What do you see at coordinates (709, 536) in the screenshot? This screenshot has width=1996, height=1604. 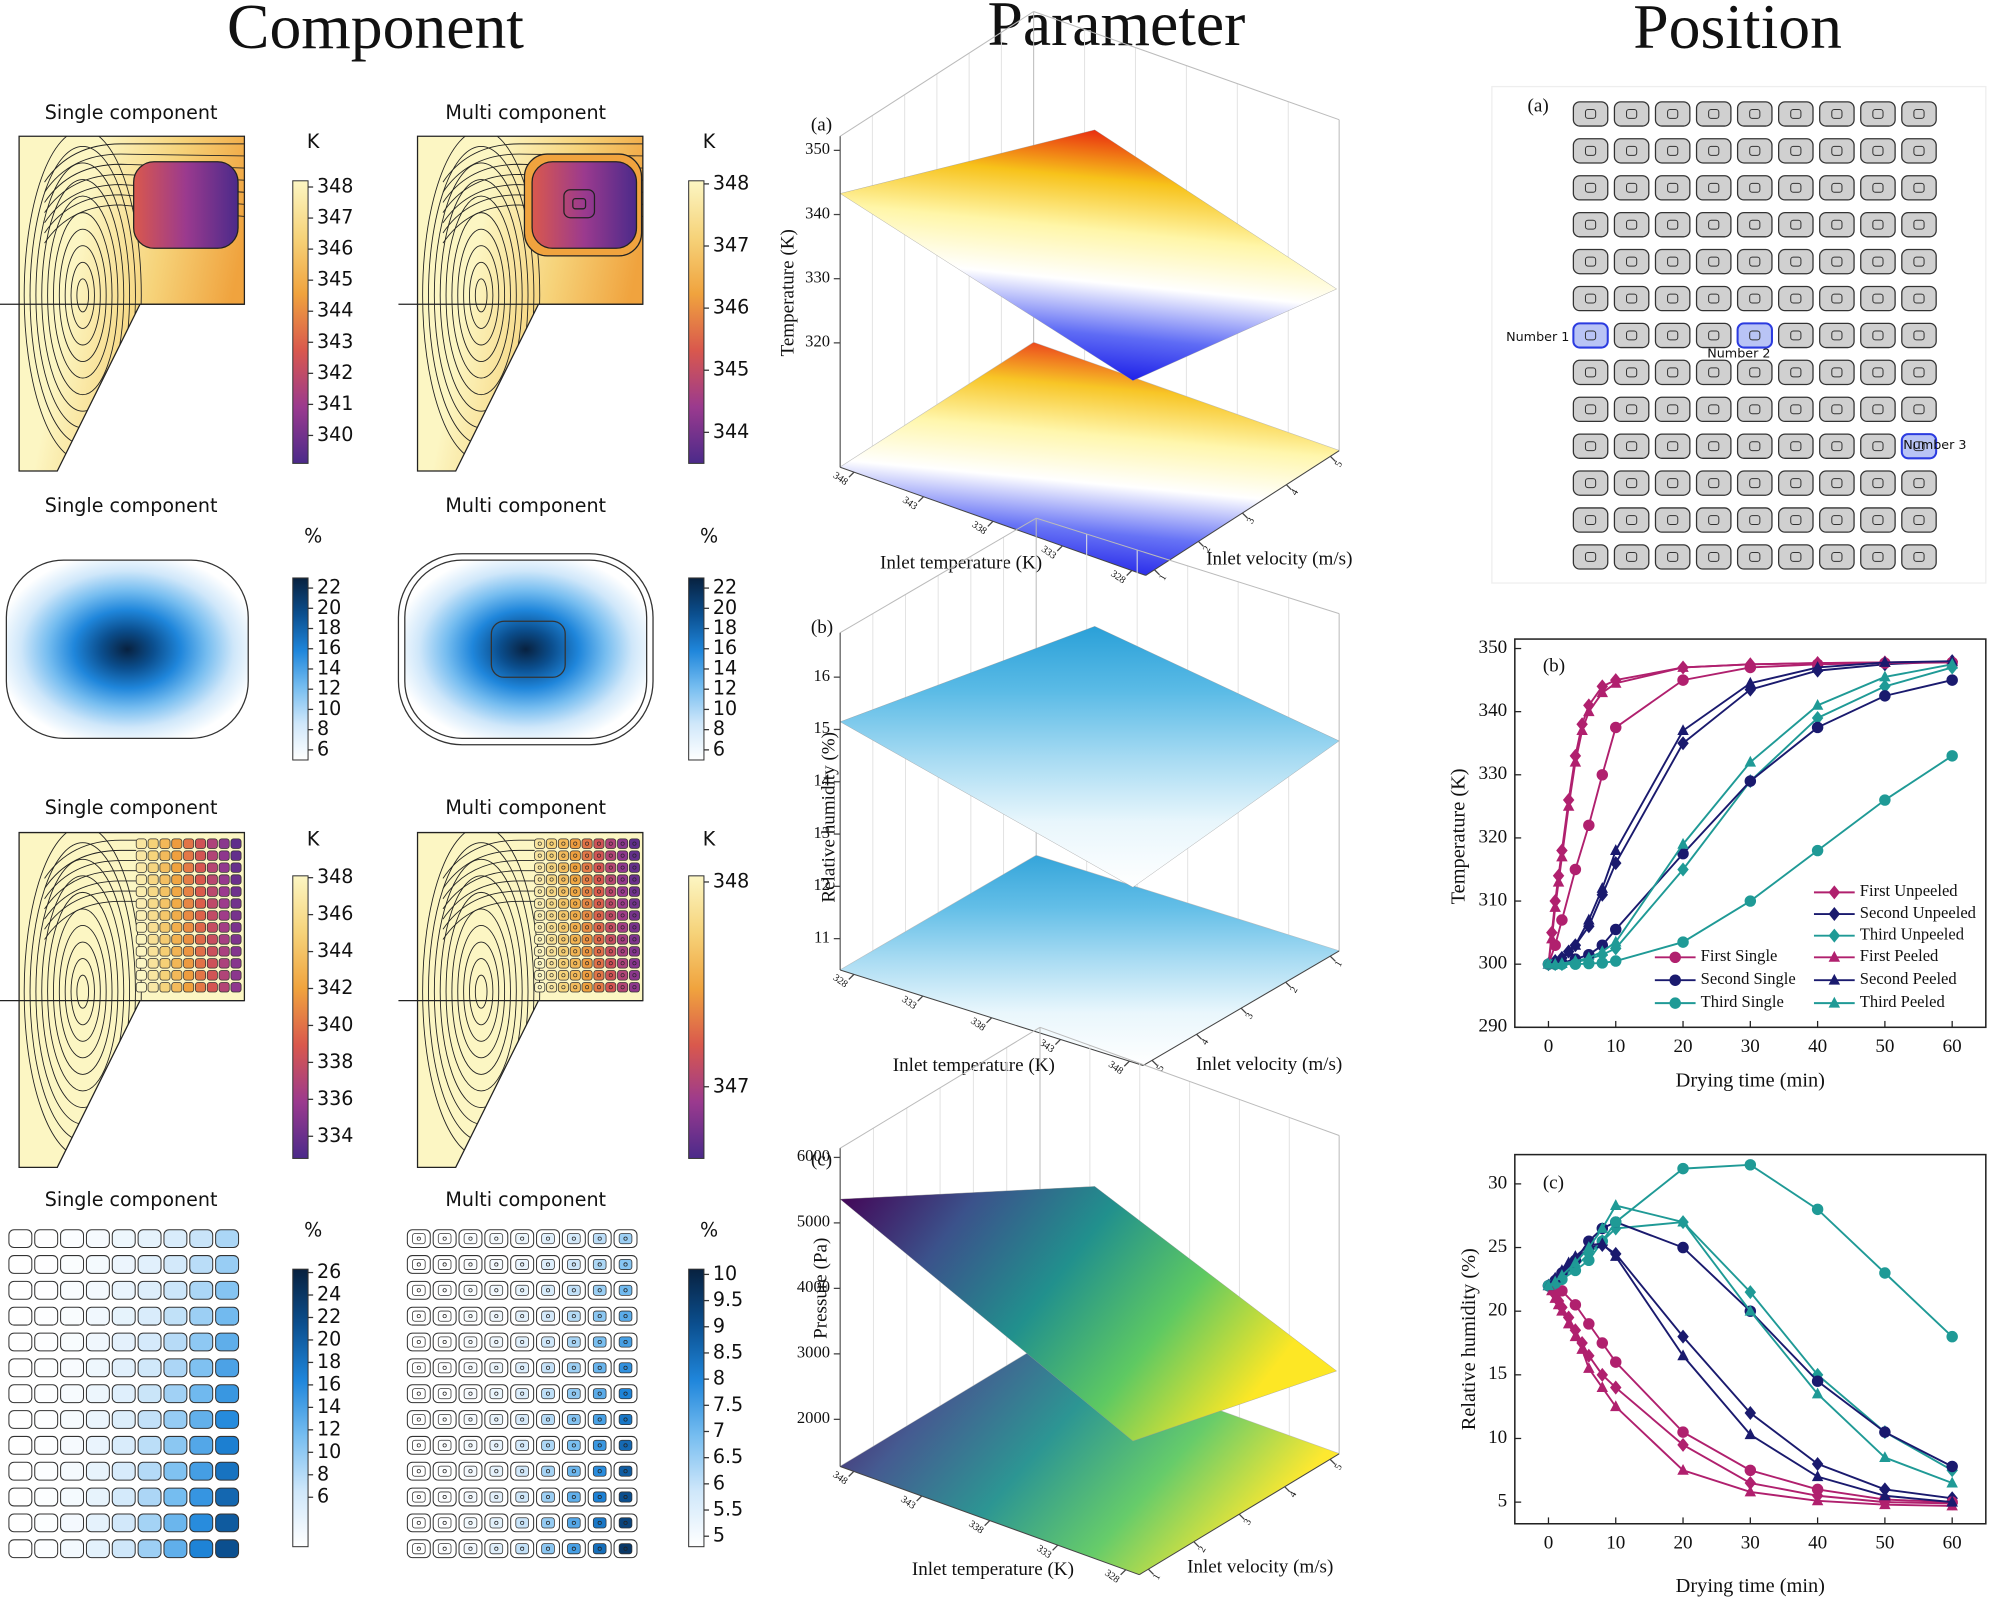 I see `colorbar-unit: %` at bounding box center [709, 536].